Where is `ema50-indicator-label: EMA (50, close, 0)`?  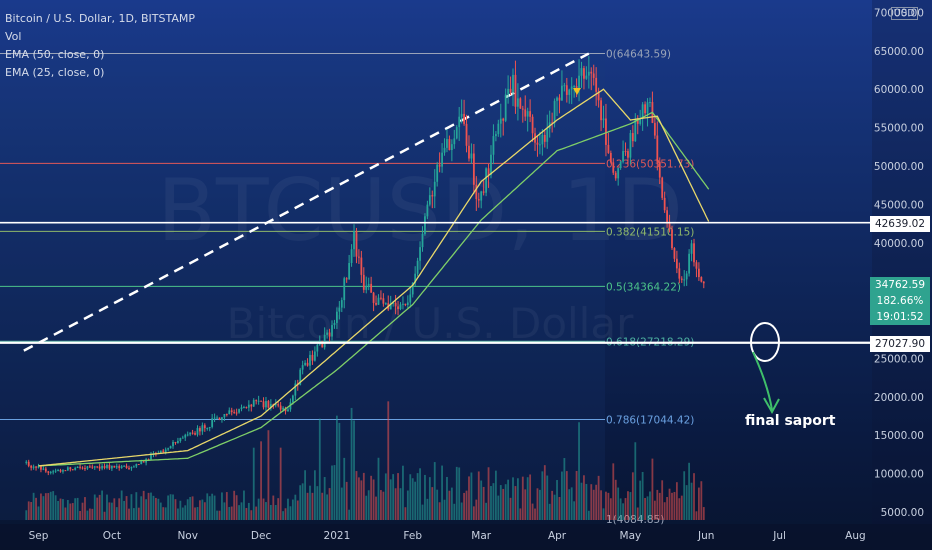
ema50-indicator-label: EMA (50, close, 0) is located at coordinates (55, 54).